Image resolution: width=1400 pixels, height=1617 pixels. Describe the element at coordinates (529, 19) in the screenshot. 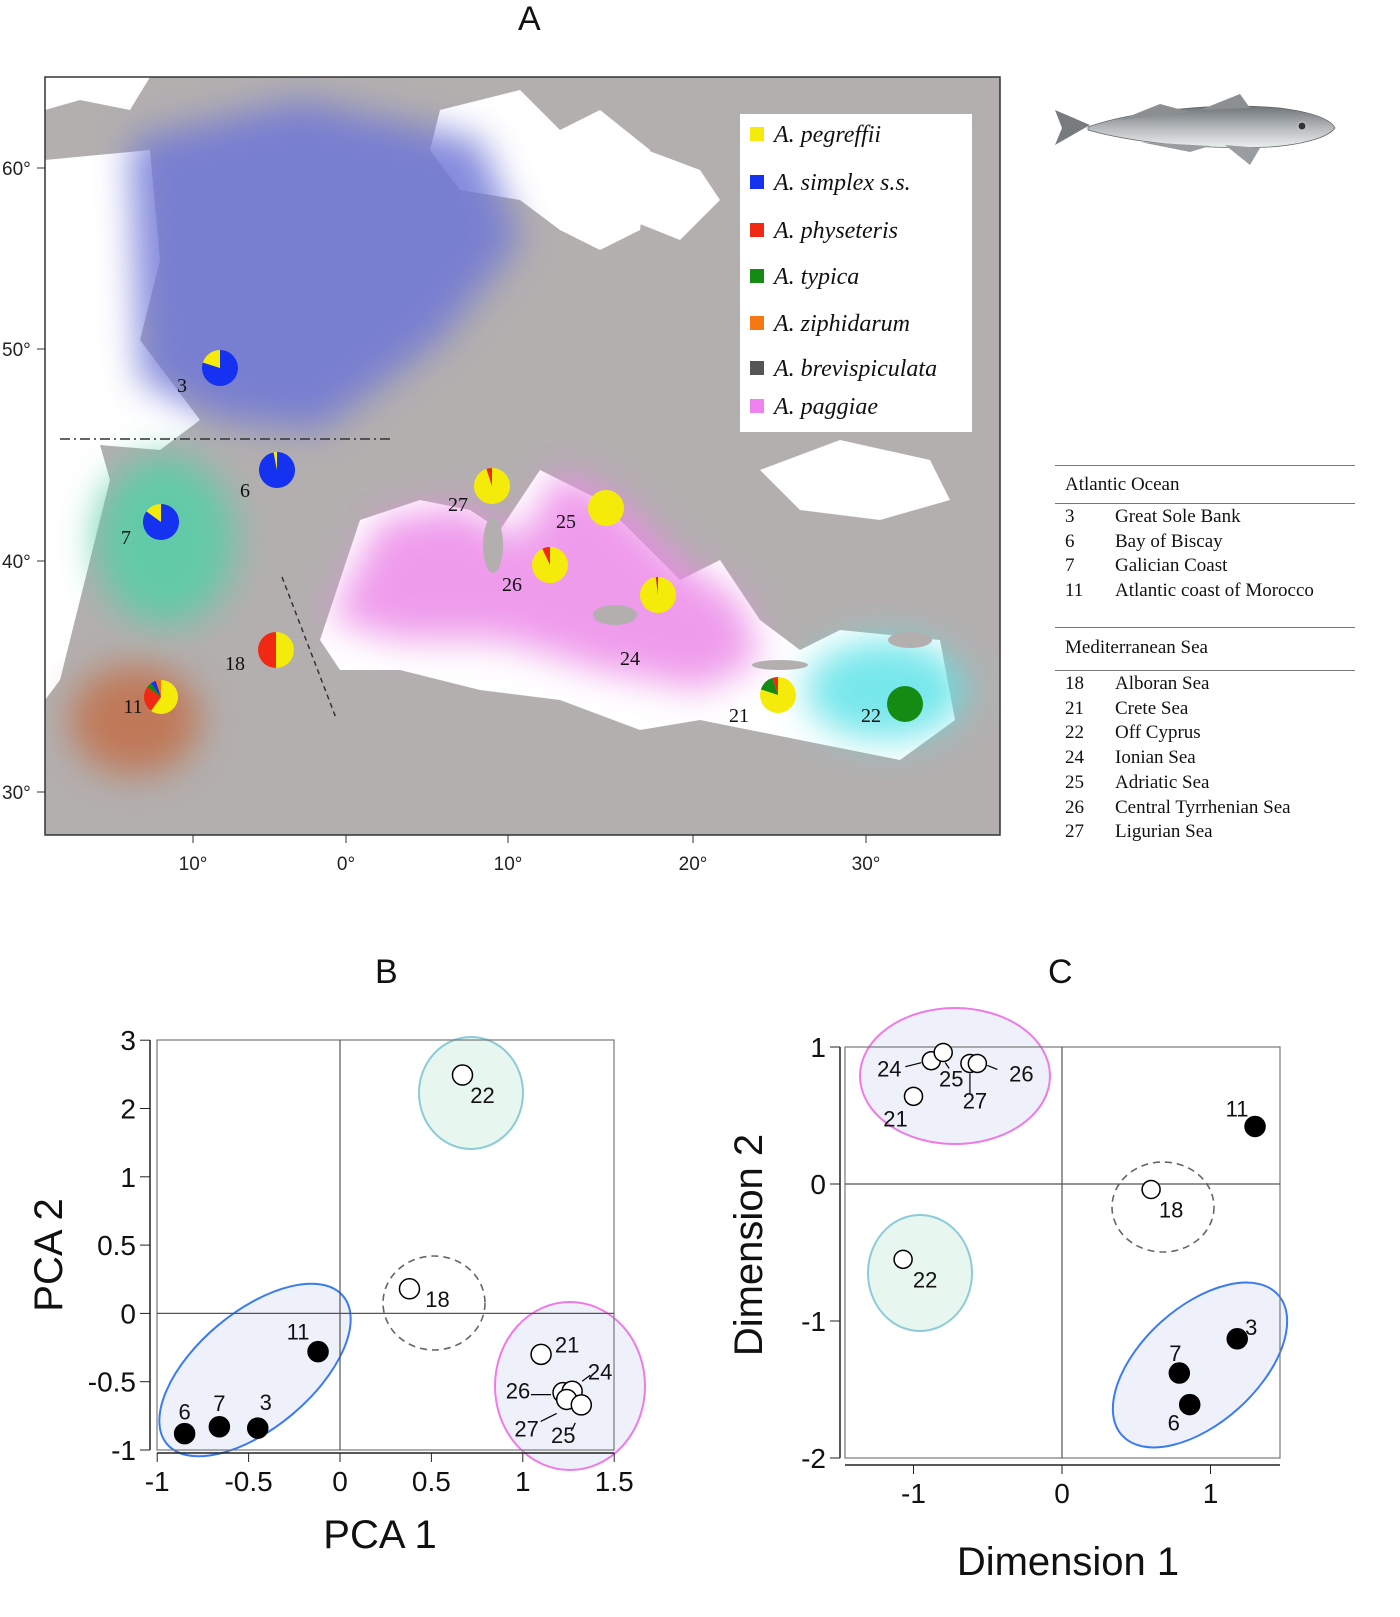

I see `panel-a-title: A` at that location.